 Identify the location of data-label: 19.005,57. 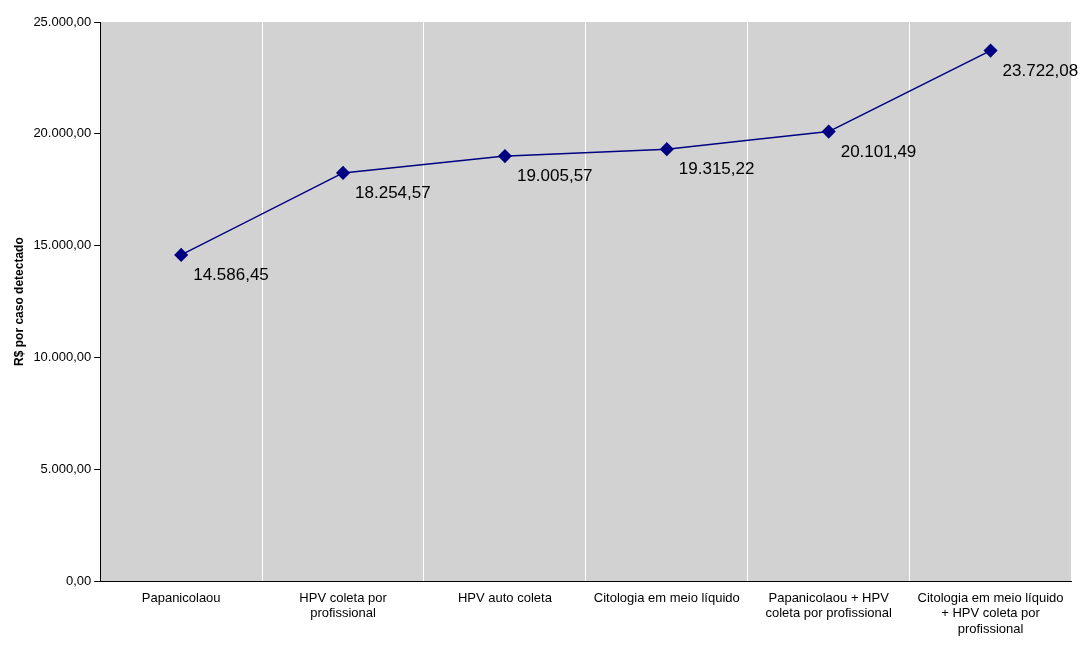
(554, 176).